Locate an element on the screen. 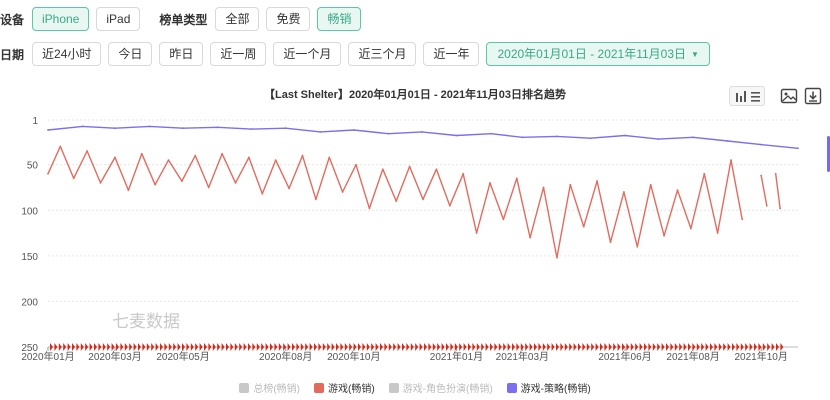 Image resolution: width=830 pixels, height=400 pixels. date-24h-button: 近24小时 is located at coordinates (67, 54).